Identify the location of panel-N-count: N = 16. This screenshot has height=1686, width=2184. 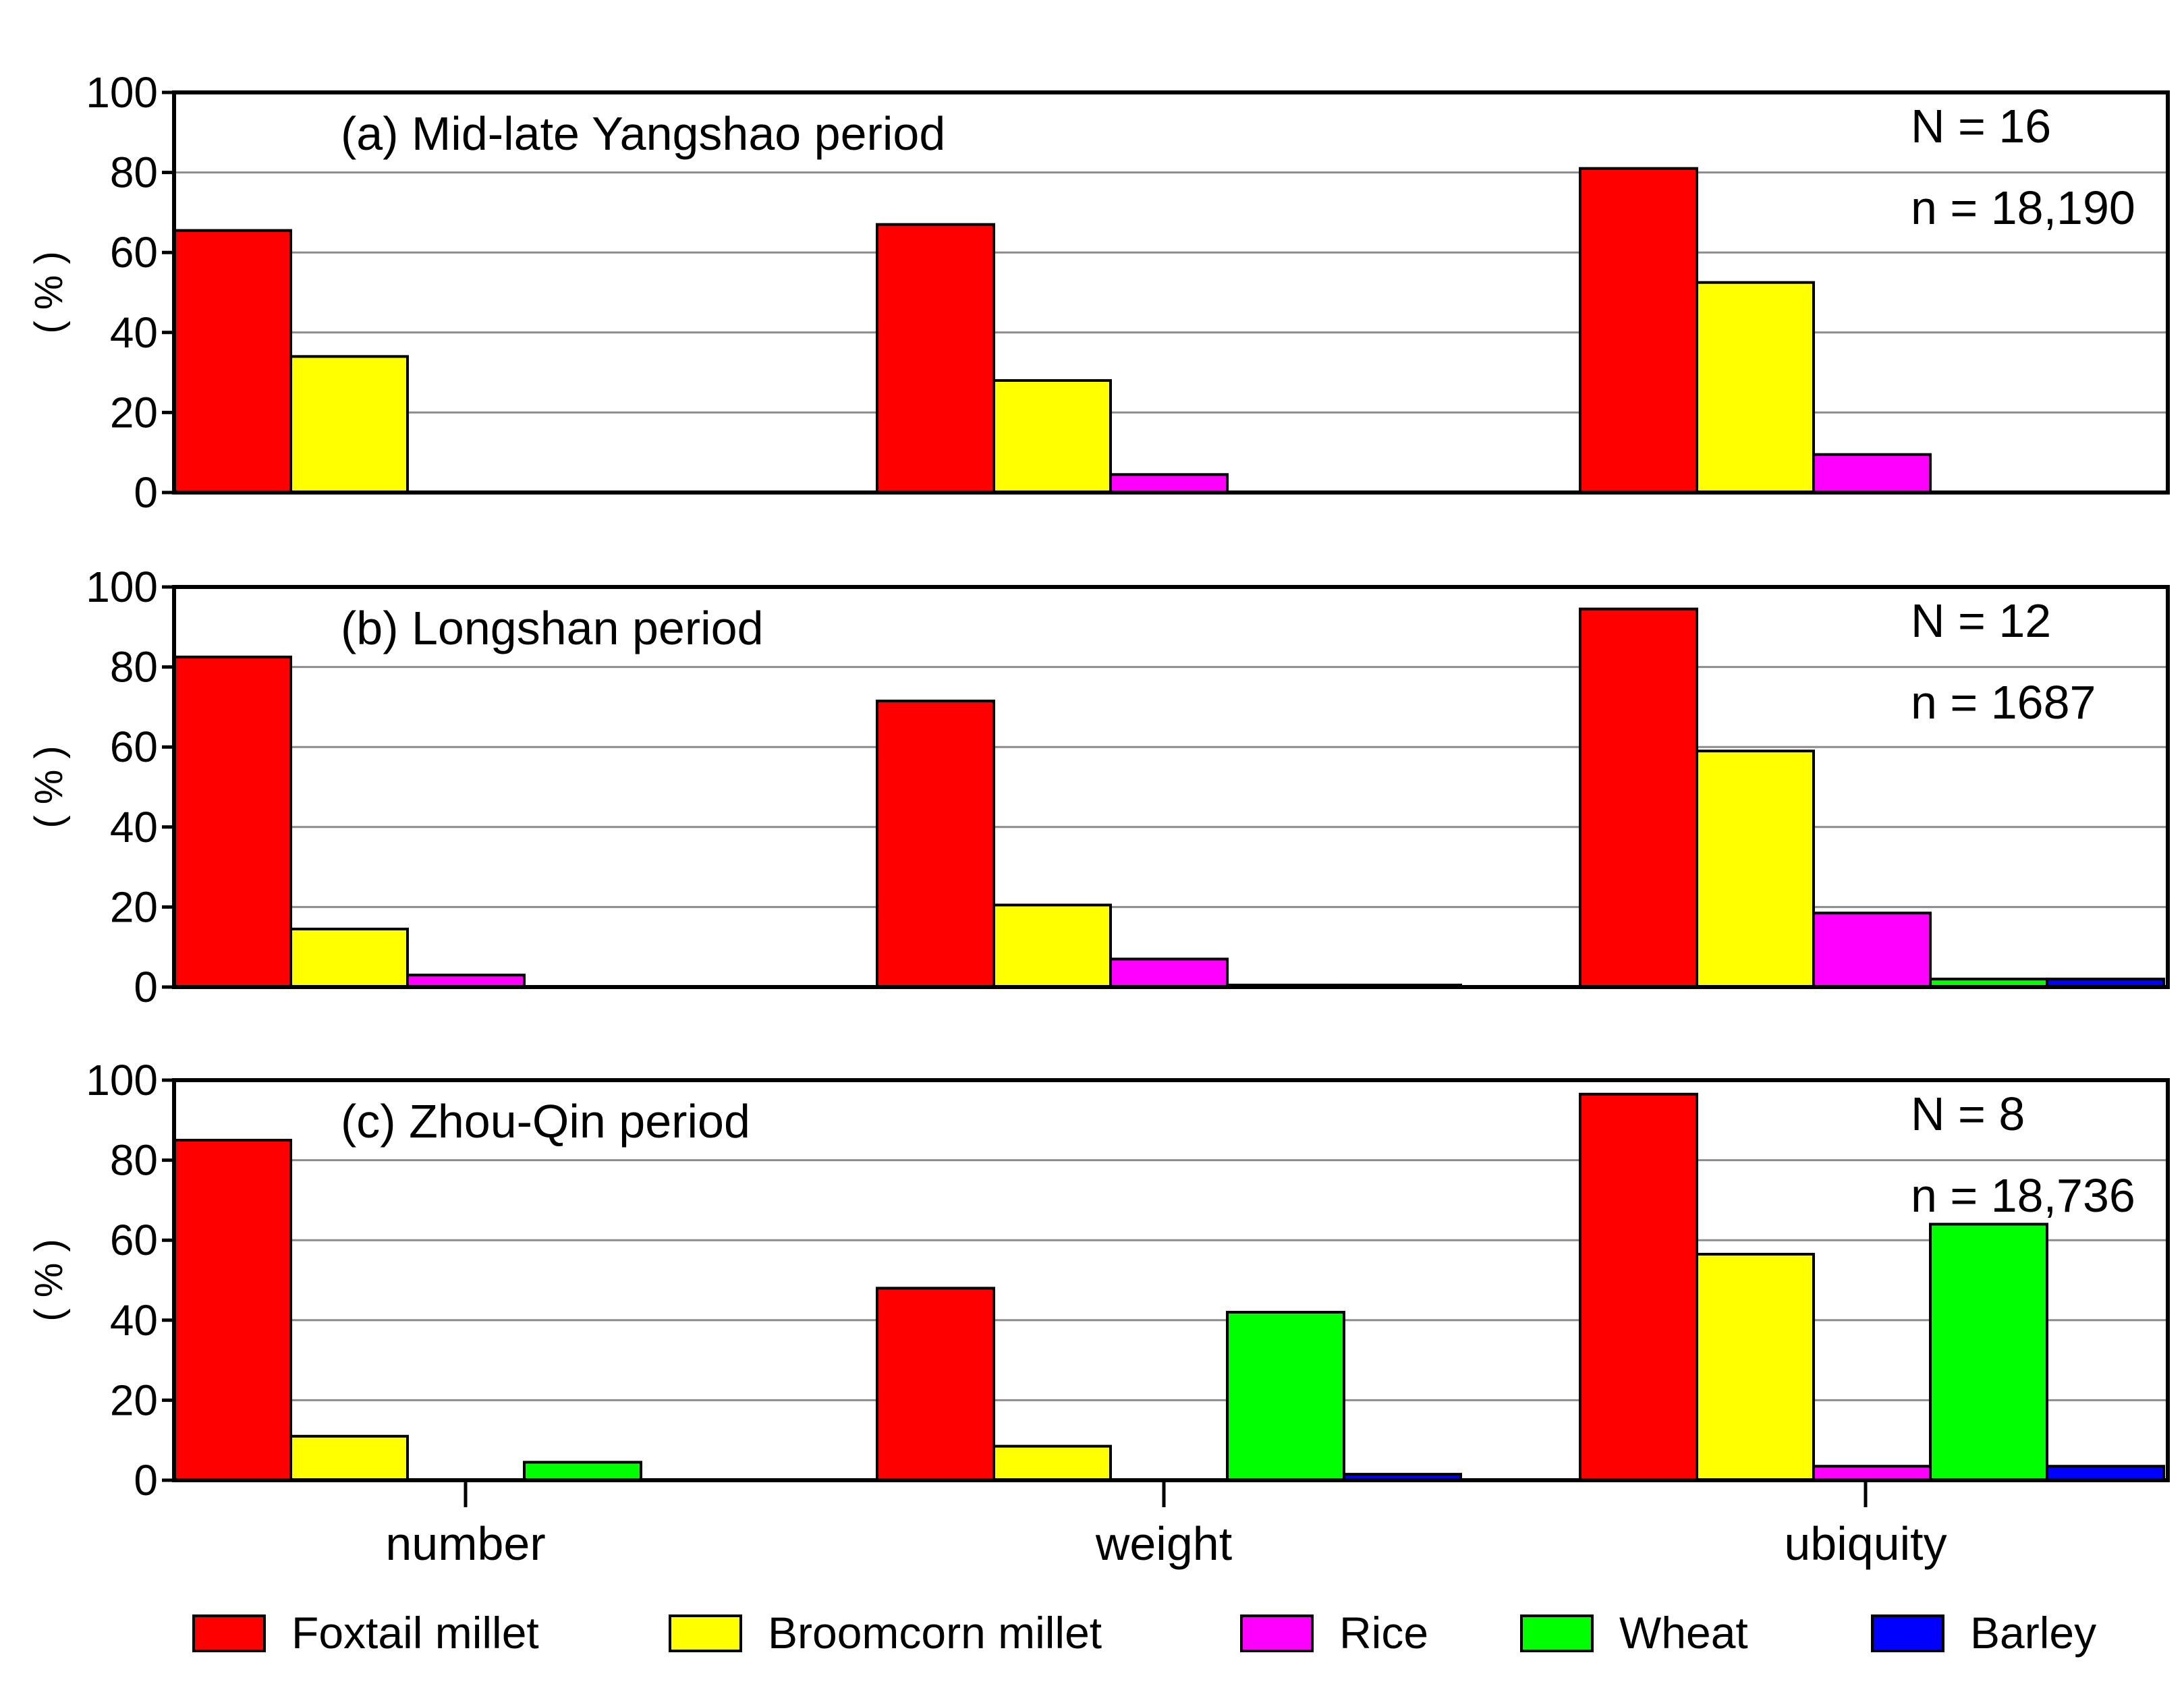
(1981, 126).